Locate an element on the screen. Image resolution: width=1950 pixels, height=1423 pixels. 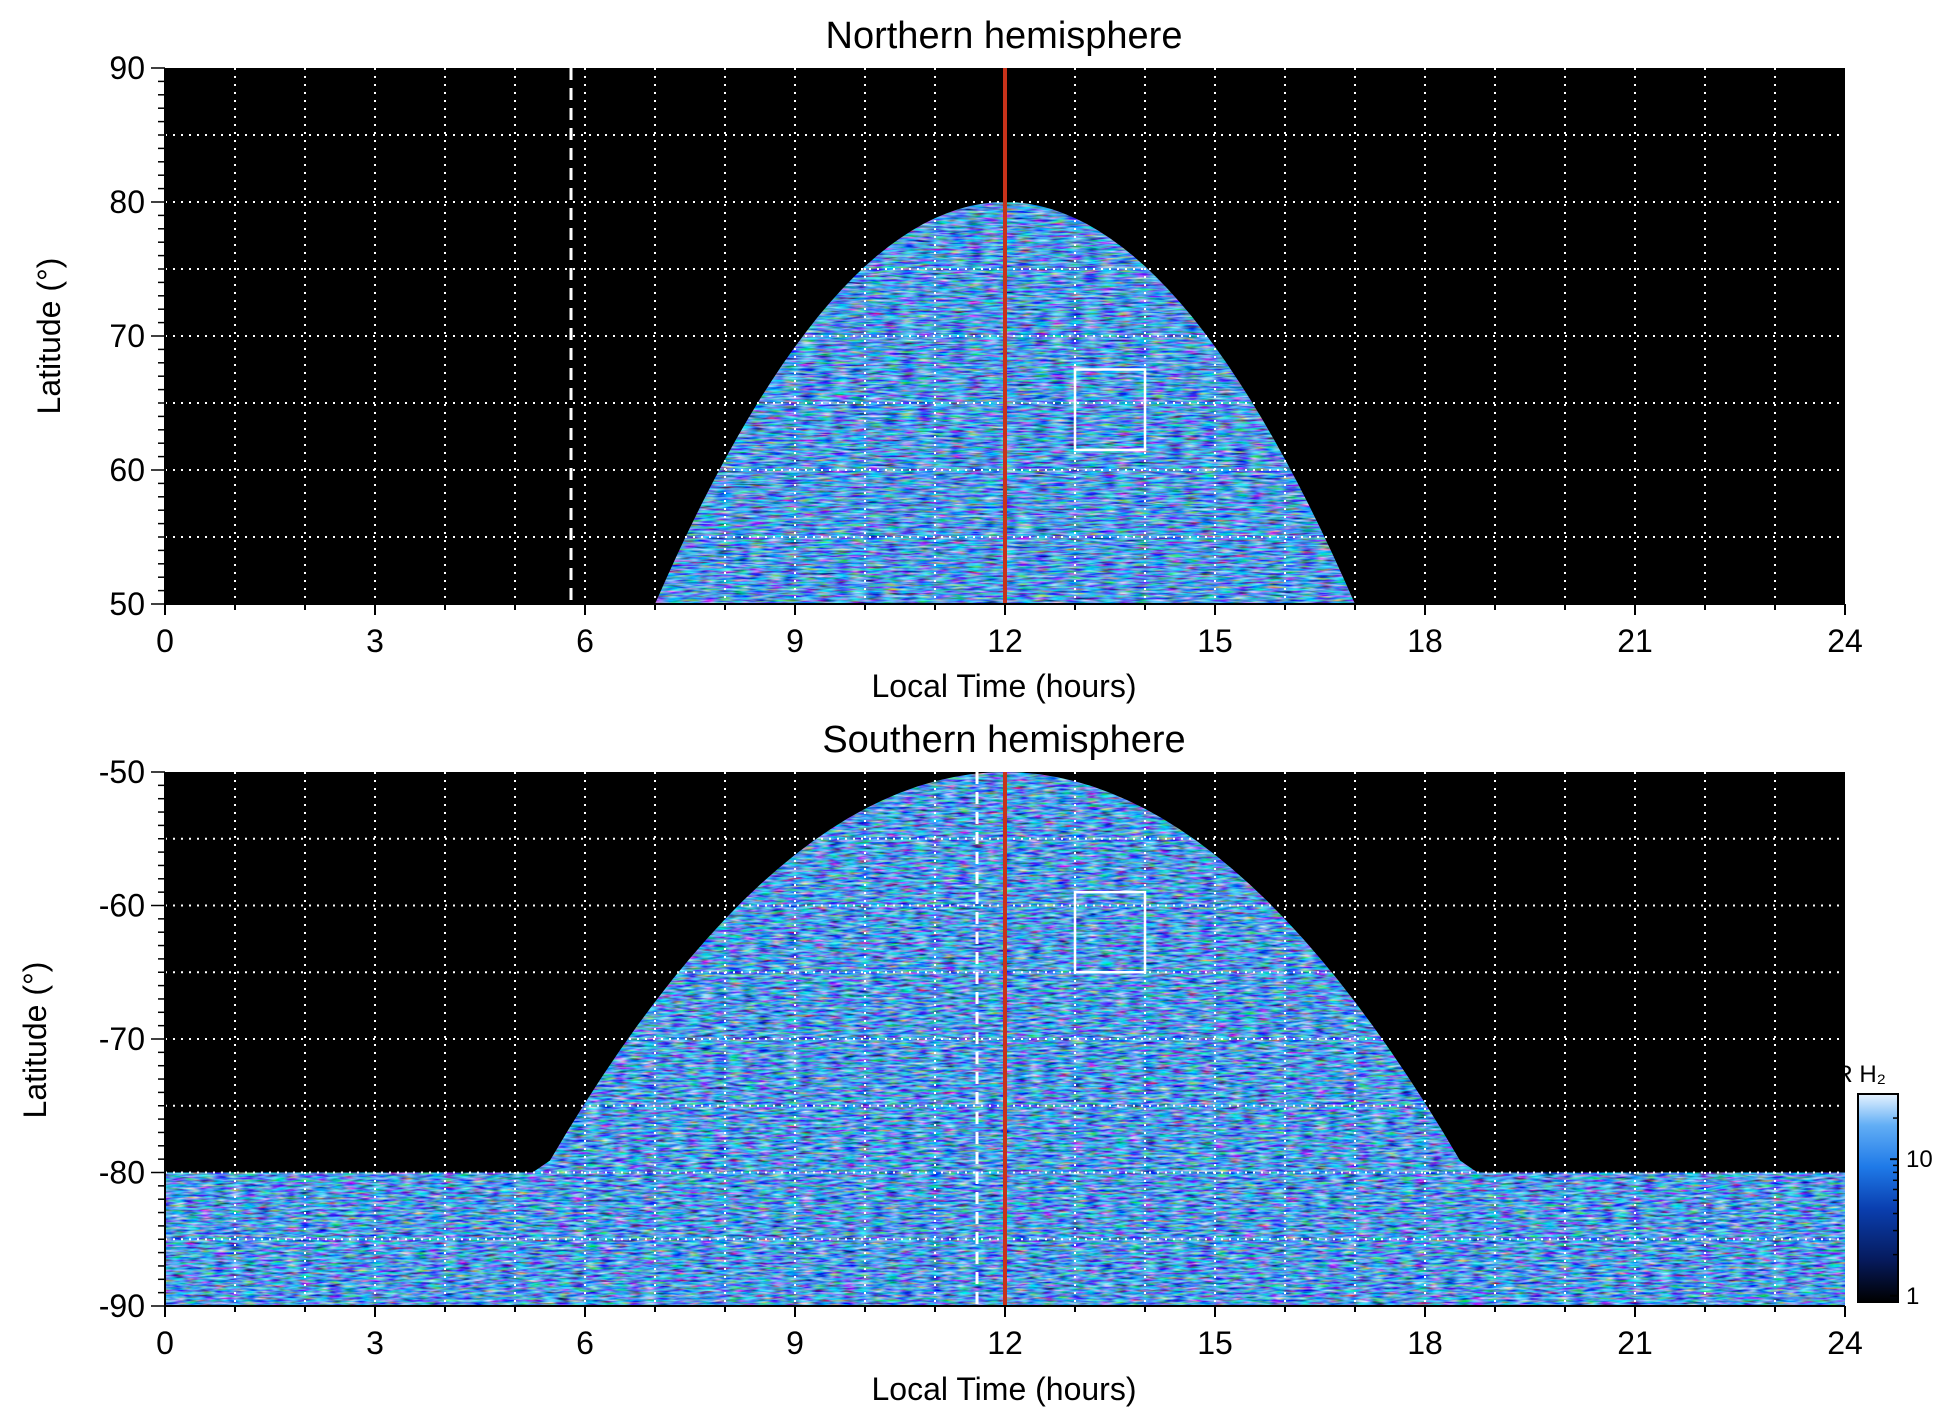
y-tick-label: 50 is located at coordinates (127, 604).